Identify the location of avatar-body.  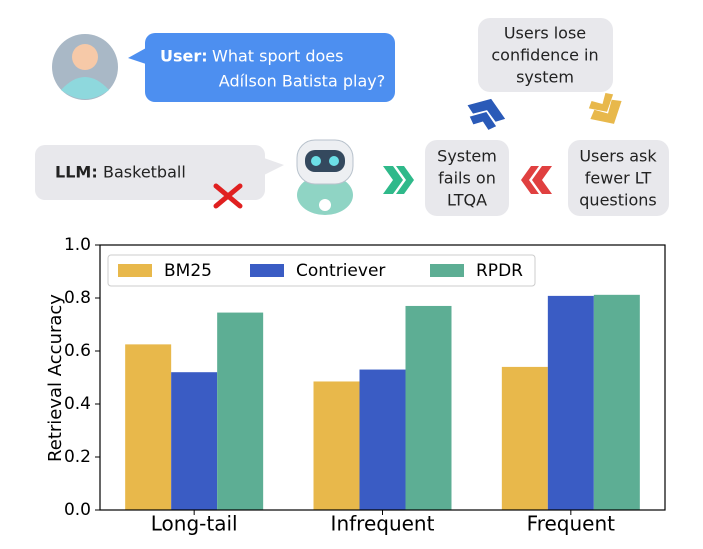
(85, 88).